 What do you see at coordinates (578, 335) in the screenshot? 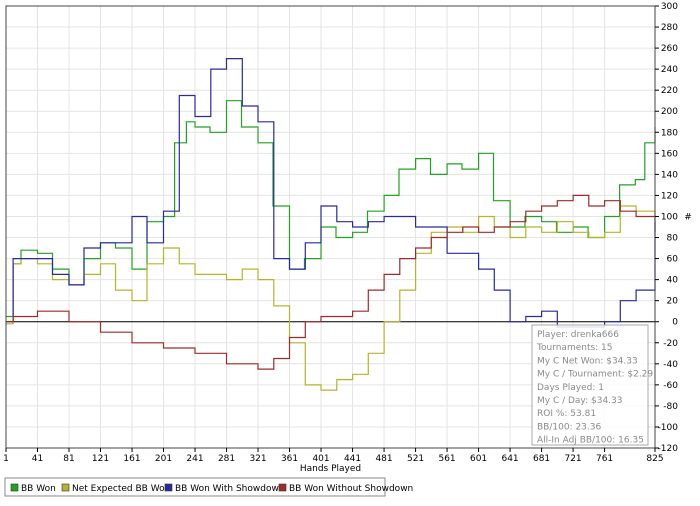
I see `stats-line: Player: drenka666` at bounding box center [578, 335].